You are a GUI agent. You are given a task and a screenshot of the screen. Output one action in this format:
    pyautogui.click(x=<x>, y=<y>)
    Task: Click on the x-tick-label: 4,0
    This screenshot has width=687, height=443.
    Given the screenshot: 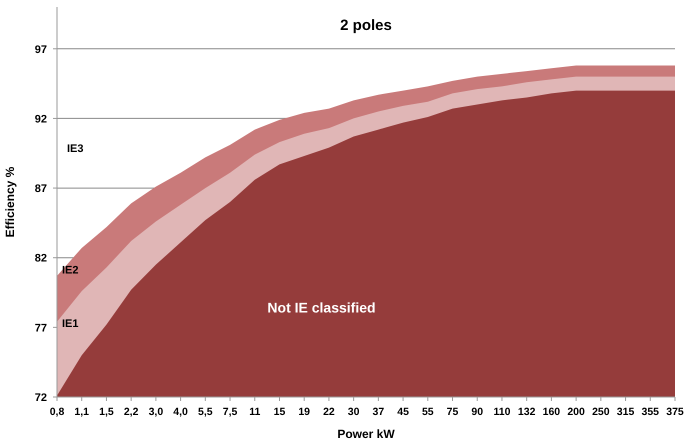 What is the action you would take?
    pyautogui.click(x=180, y=412)
    